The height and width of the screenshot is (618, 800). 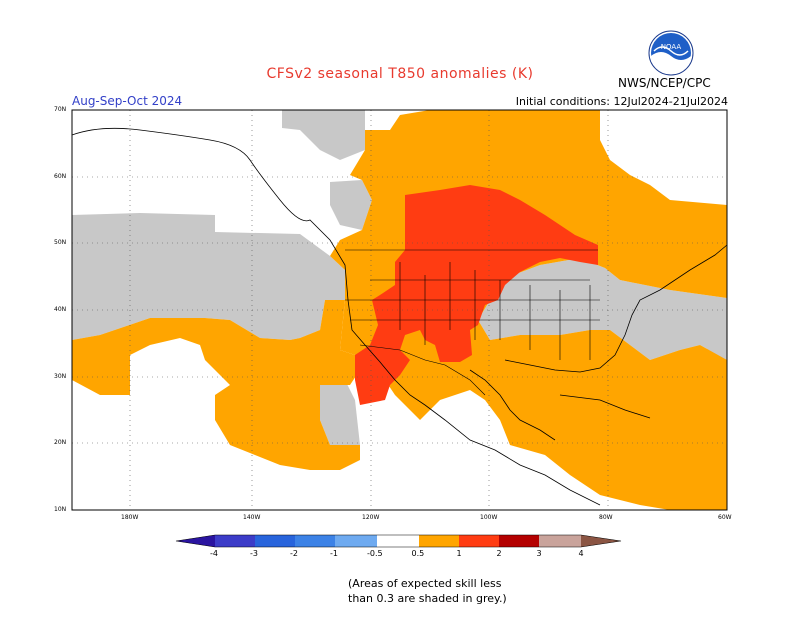 What do you see at coordinates (252, 517) in the screenshot?
I see `x-tick-label: 140W` at bounding box center [252, 517].